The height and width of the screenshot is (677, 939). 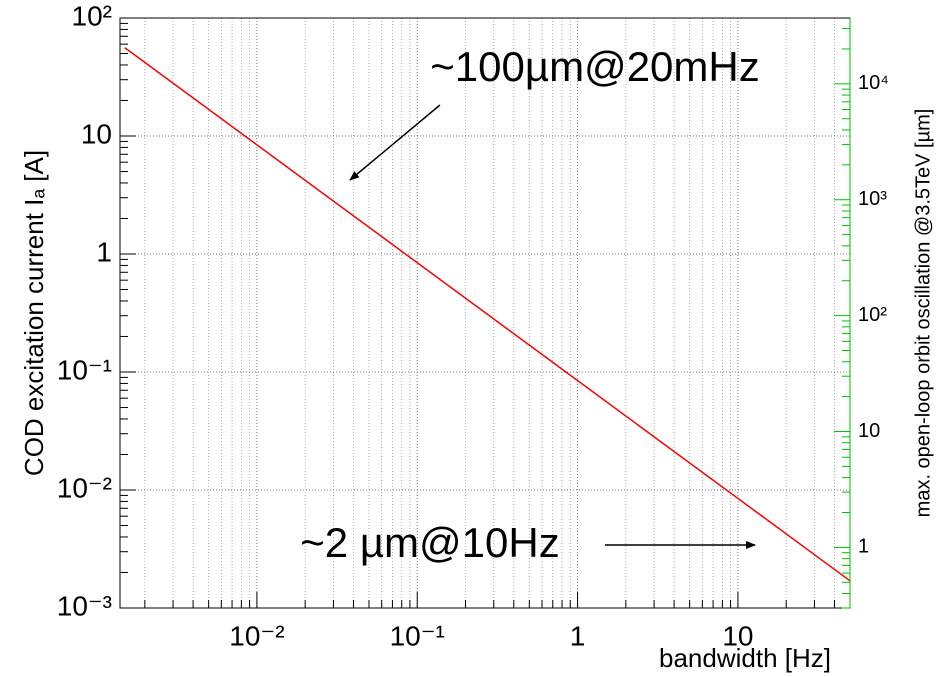 What do you see at coordinates (745, 658) in the screenshot?
I see `x-axis-title: bandwidth [Hz]` at bounding box center [745, 658].